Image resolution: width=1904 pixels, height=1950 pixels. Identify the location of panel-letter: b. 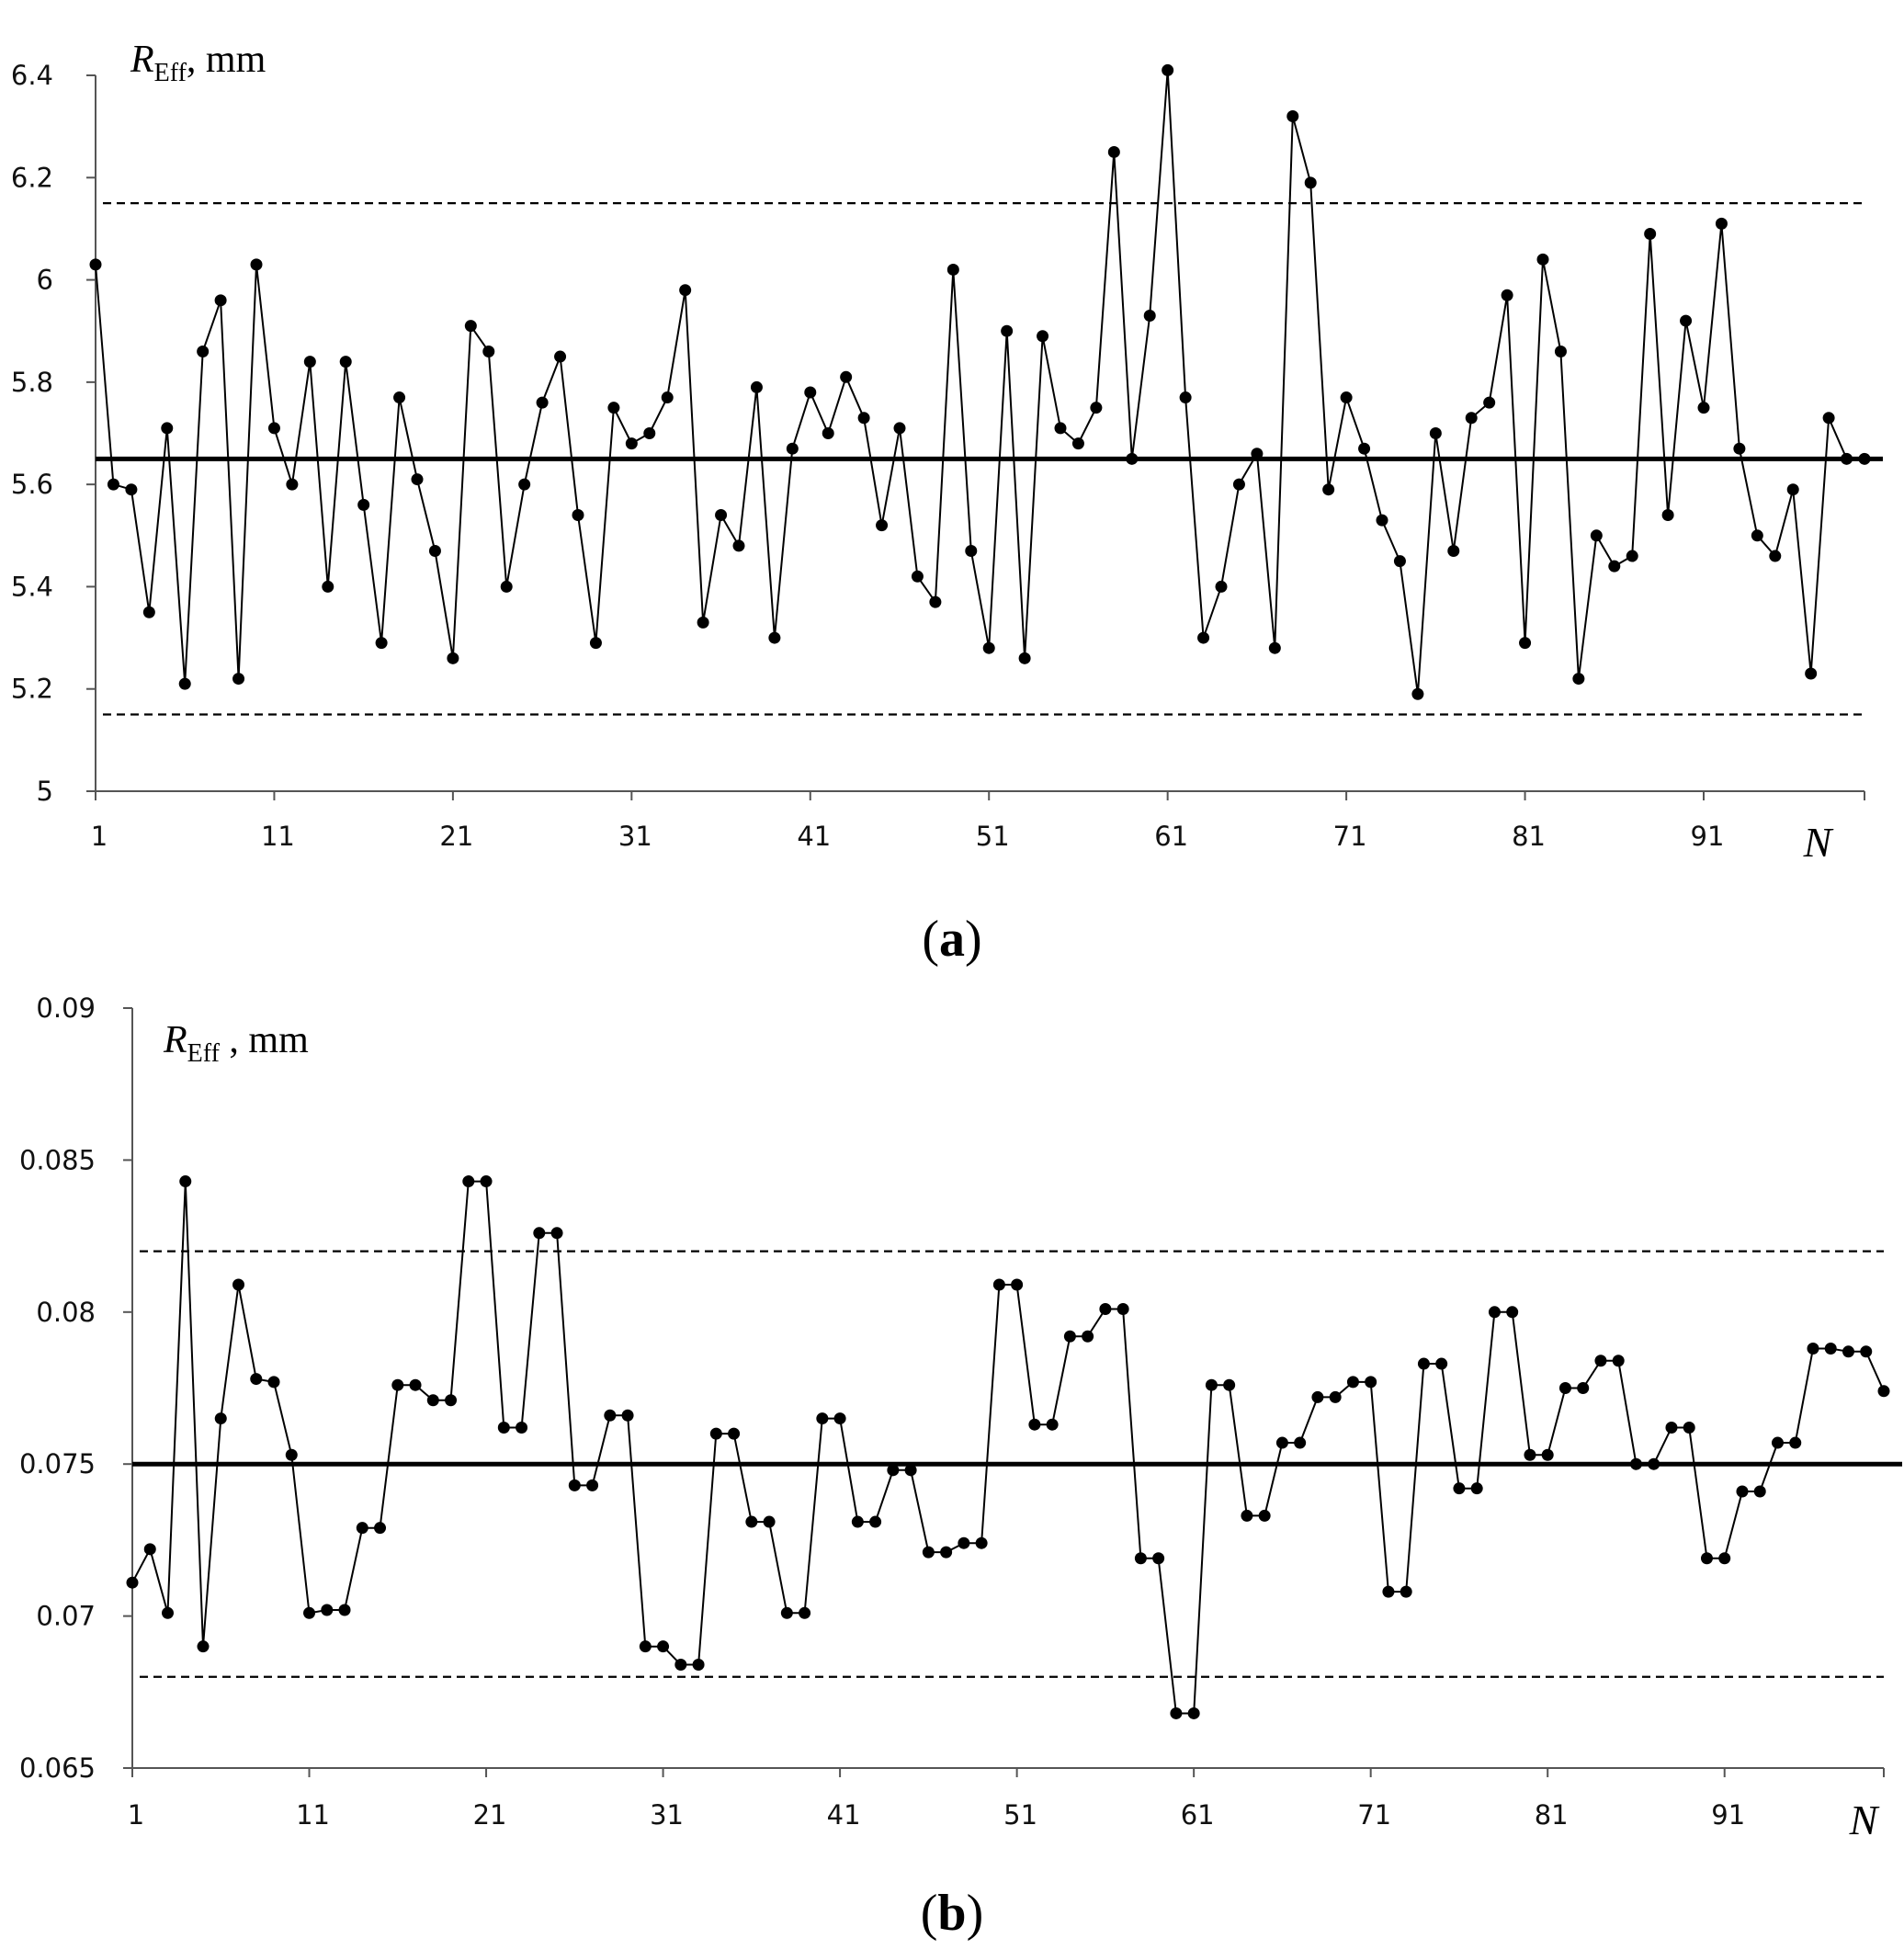
(951, 1913).